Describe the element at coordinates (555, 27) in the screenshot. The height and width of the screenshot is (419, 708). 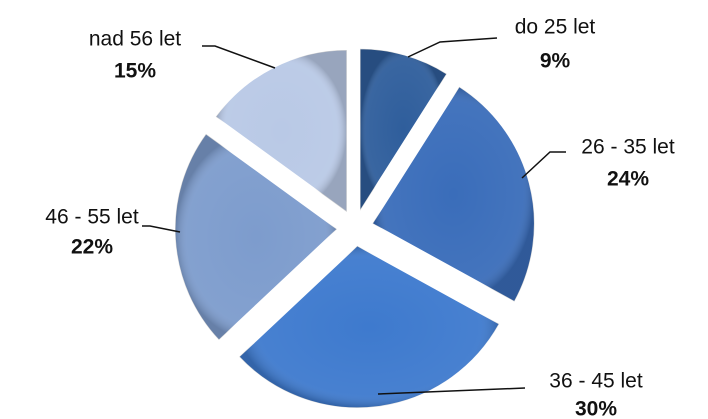
I see `slice-label: do 25 let` at that location.